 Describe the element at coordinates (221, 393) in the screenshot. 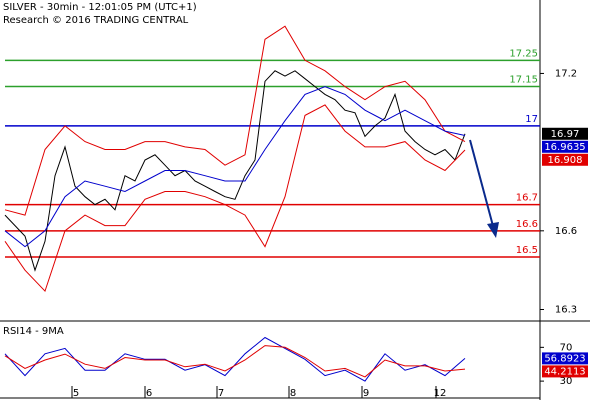

I see `x-tick-label: 7` at that location.